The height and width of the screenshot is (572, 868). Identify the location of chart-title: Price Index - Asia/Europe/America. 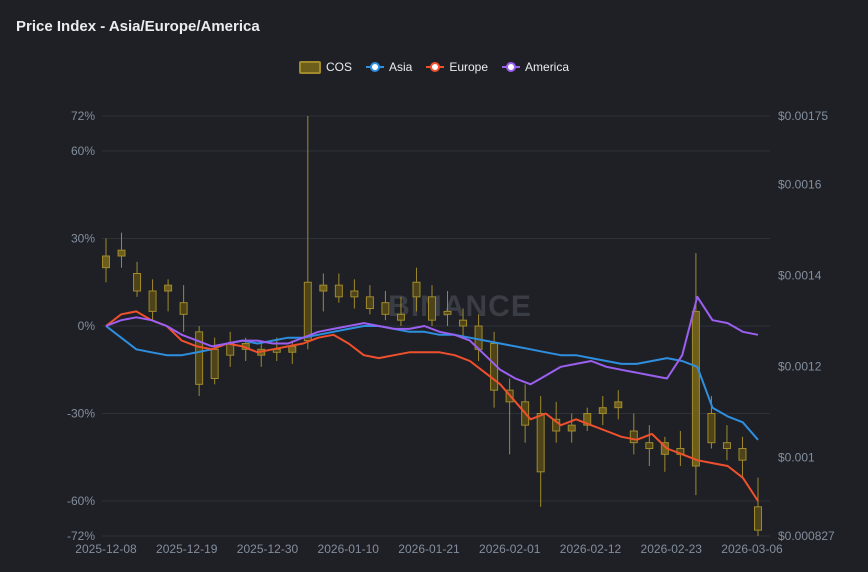
(138, 26).